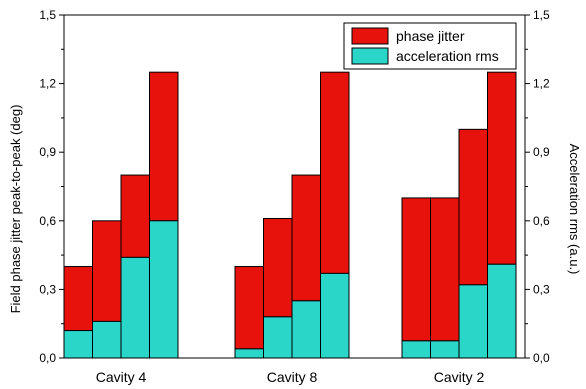 The width and height of the screenshot is (586, 389). I want to click on bar-acceleration-rms-g2-b1, so click(249, 353).